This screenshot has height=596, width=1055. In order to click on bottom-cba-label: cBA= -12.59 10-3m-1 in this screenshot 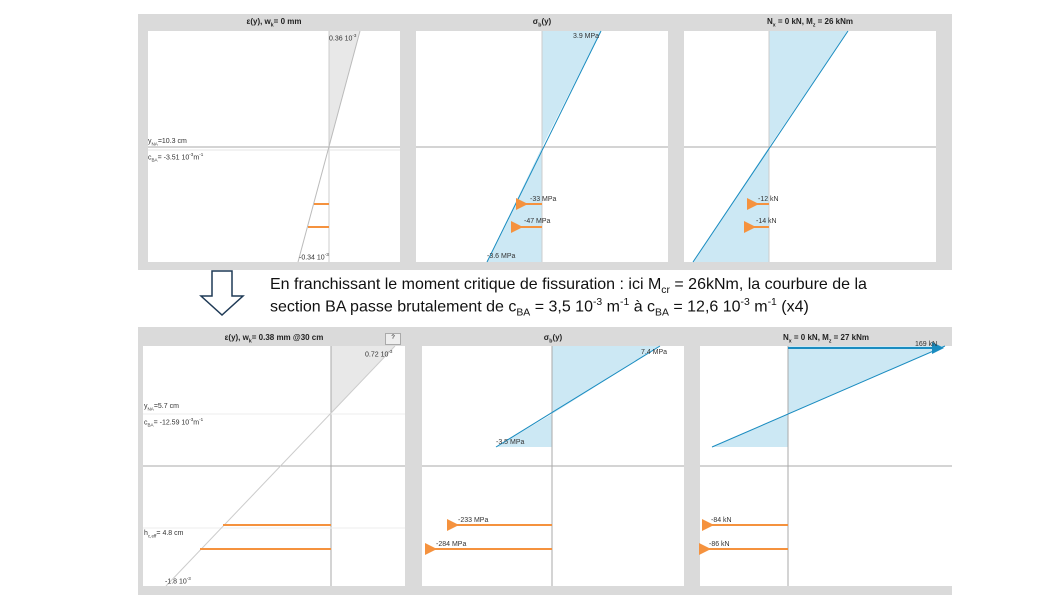, I will do `click(174, 422)`.